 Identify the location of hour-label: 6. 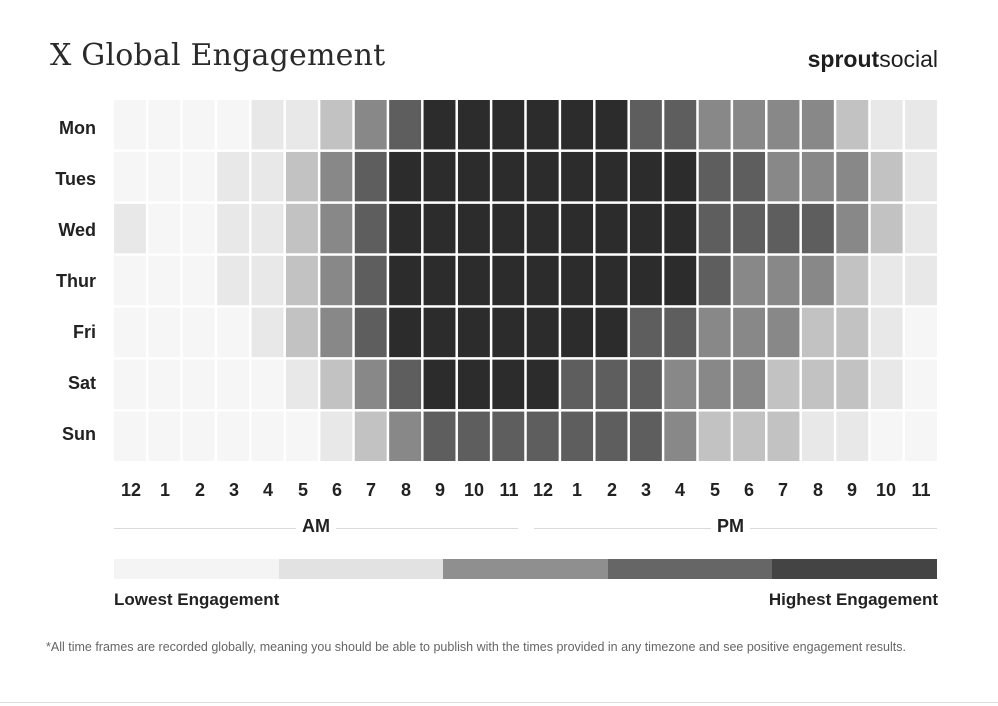
(748, 490).